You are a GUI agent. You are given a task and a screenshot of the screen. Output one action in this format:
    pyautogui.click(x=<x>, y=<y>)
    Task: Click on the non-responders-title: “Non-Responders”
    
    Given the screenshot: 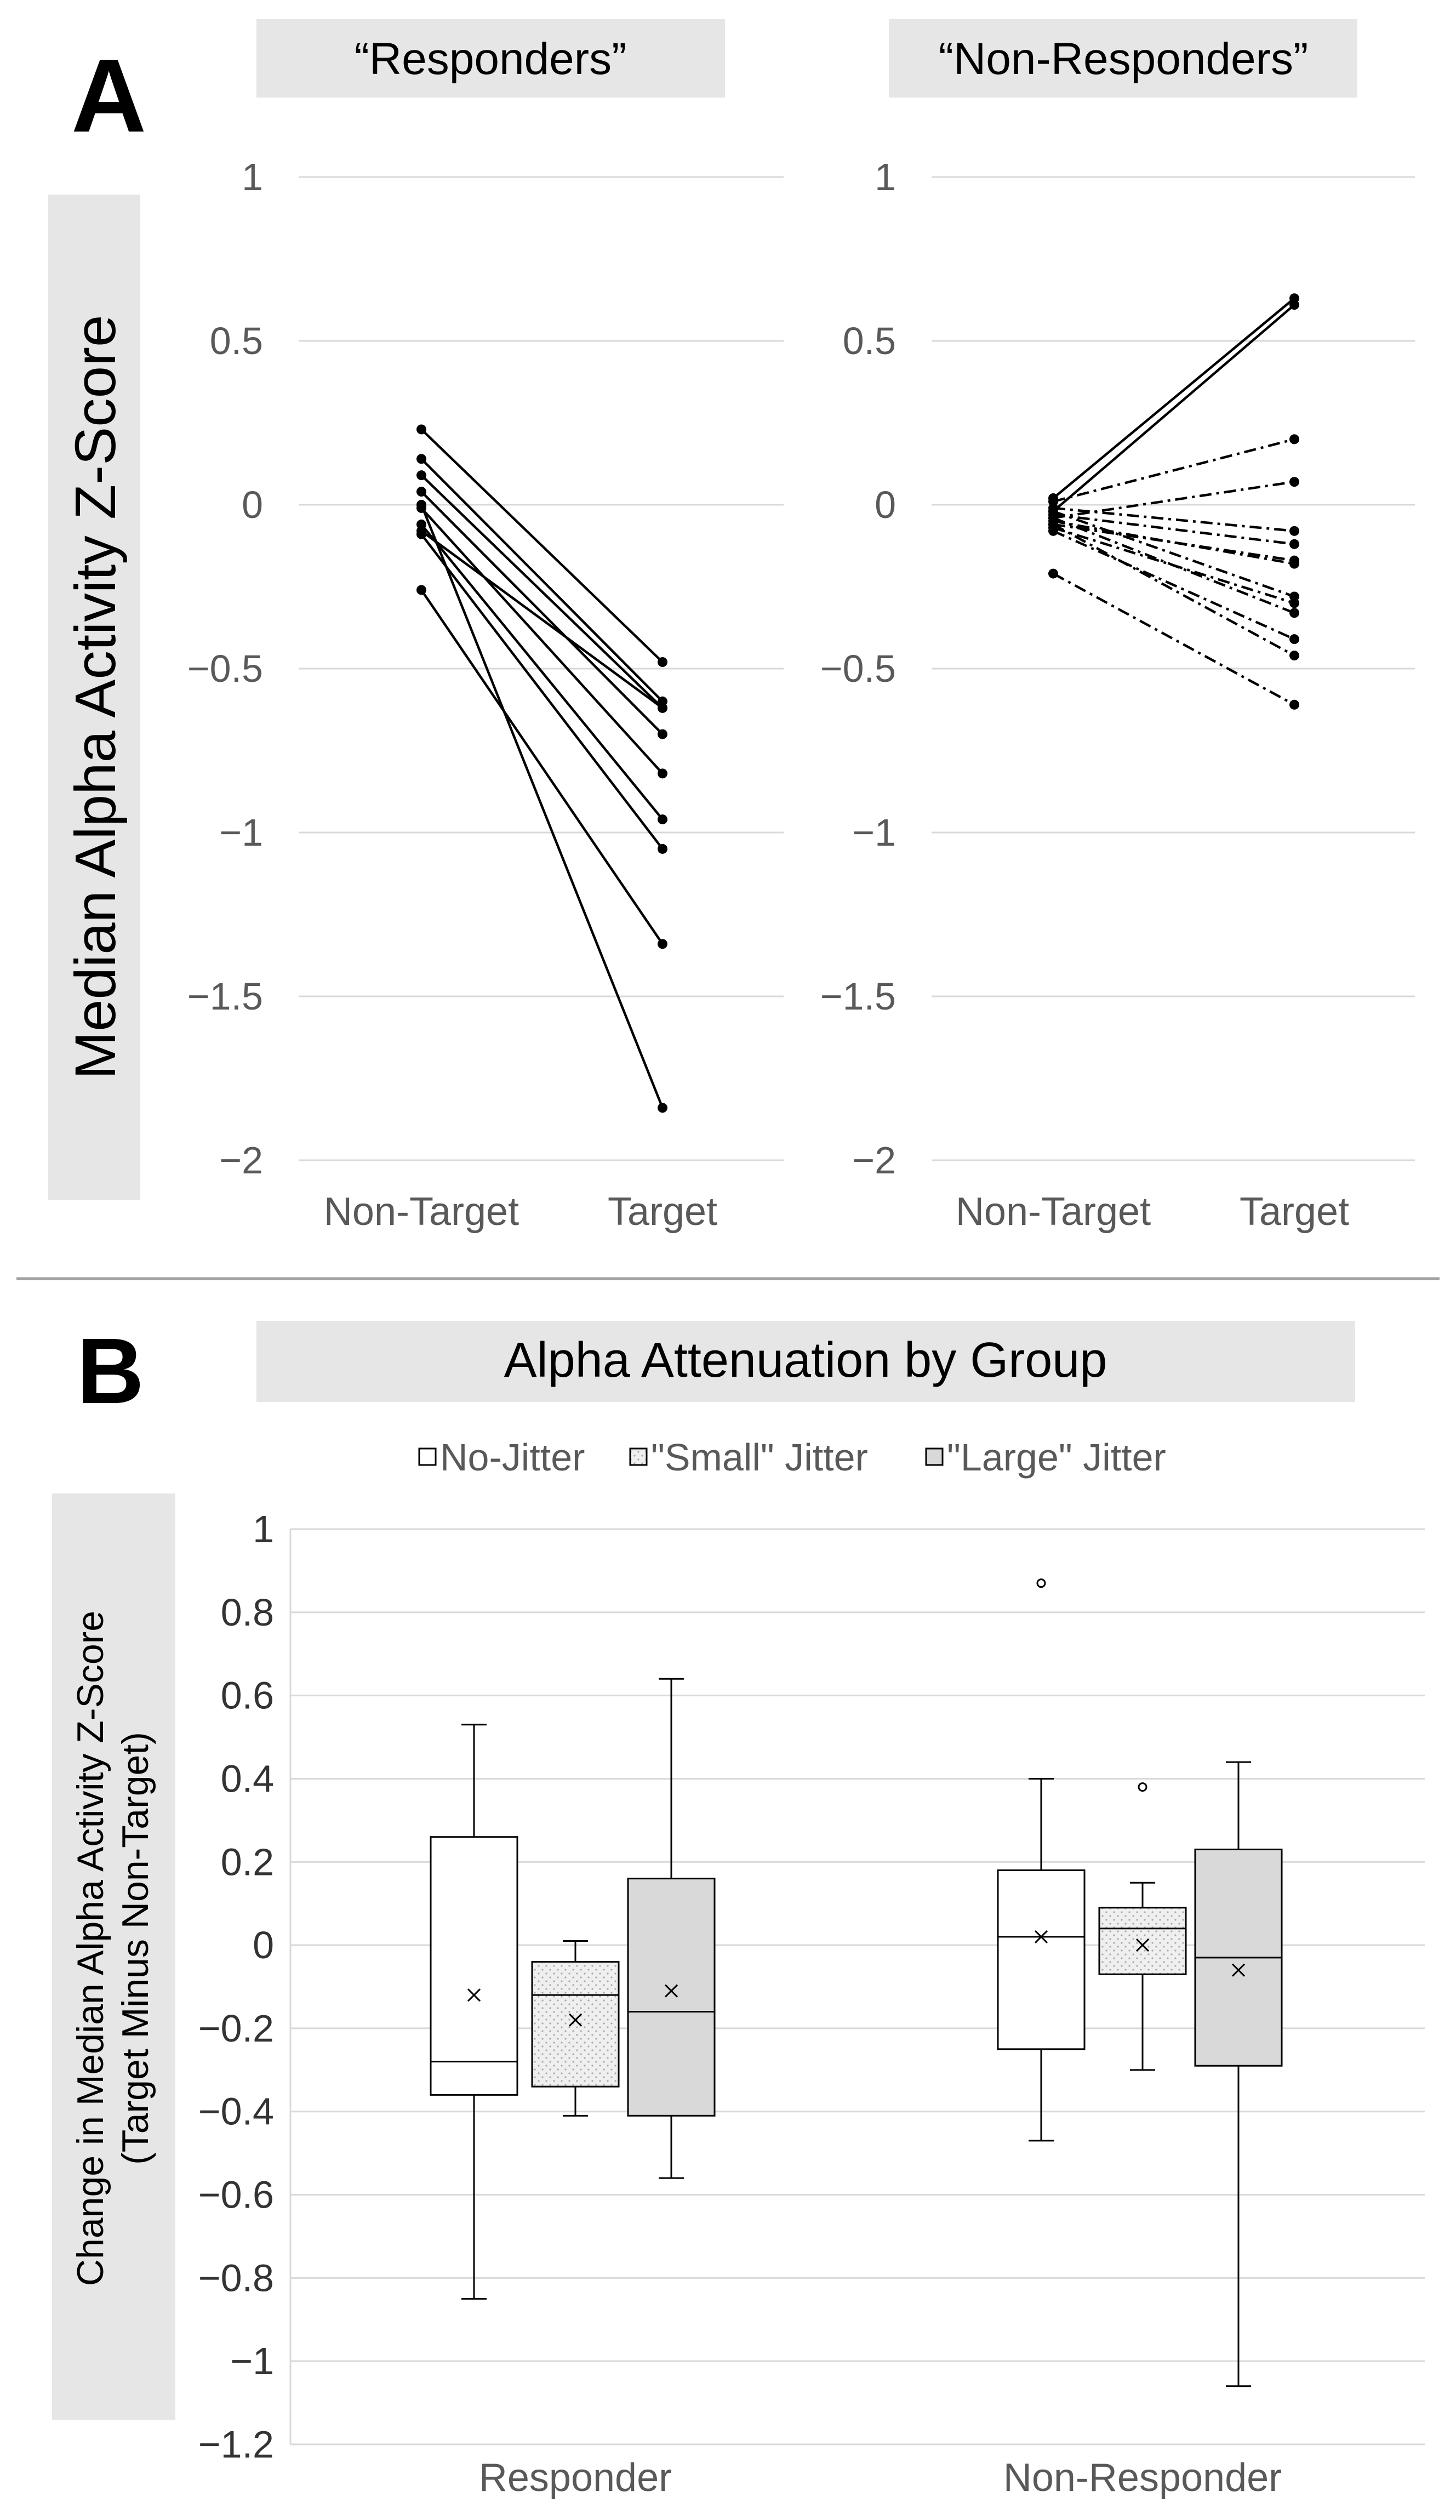 What is the action you would take?
    pyautogui.click(x=1124, y=59)
    